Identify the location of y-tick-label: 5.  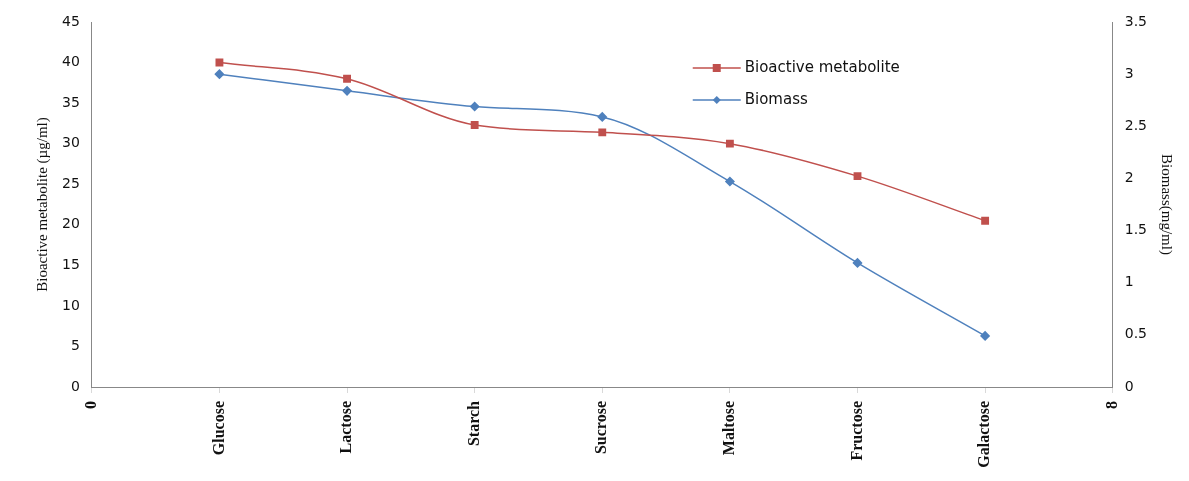
(75, 345).